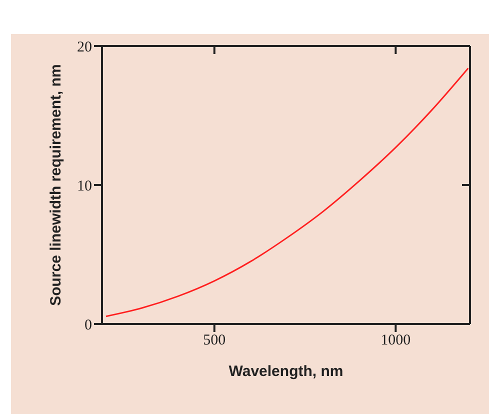 This screenshot has height=414, width=489. What do you see at coordinates (88, 325) in the screenshot?
I see `y-tick-label: 0` at bounding box center [88, 325].